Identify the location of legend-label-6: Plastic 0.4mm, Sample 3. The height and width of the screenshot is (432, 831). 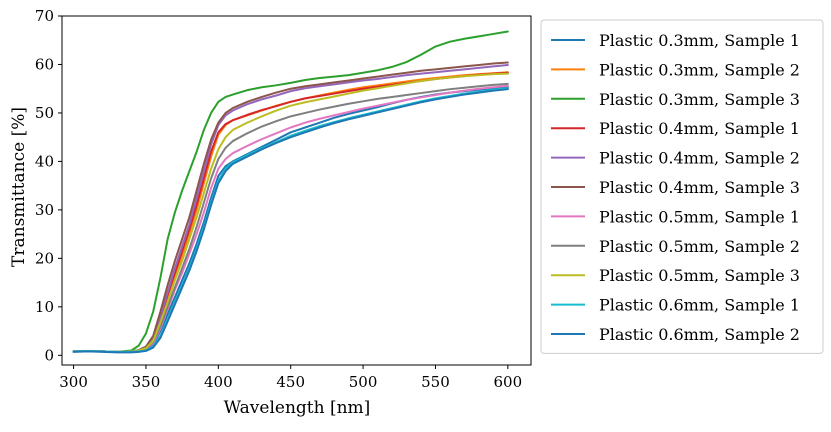
(699, 187).